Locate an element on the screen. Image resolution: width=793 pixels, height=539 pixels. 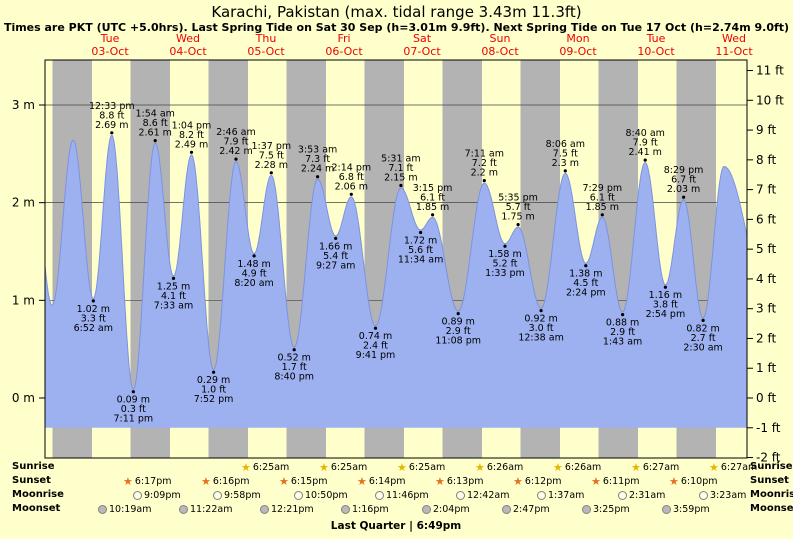
sunrise-row-label-right: Sunrise is located at coordinates (771, 466).